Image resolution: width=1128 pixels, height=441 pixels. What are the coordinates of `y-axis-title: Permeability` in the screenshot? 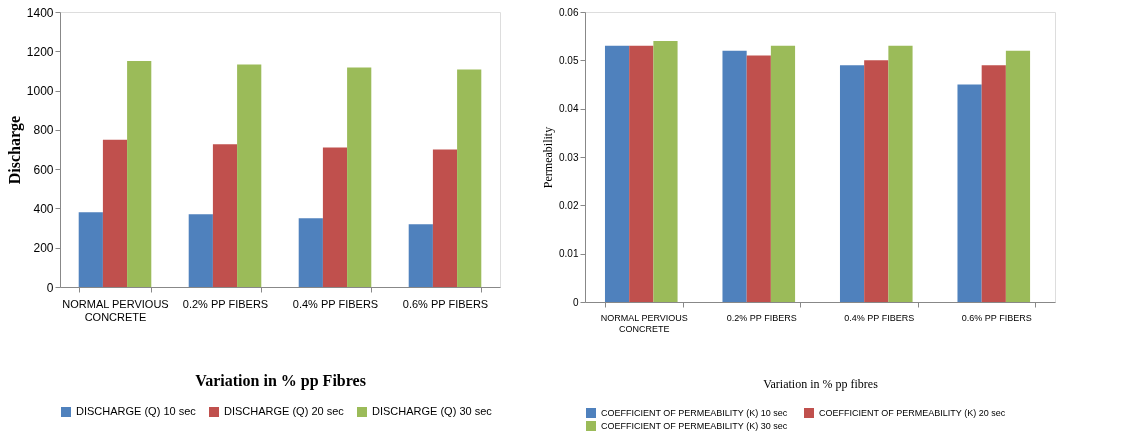 It's located at (548, 157).